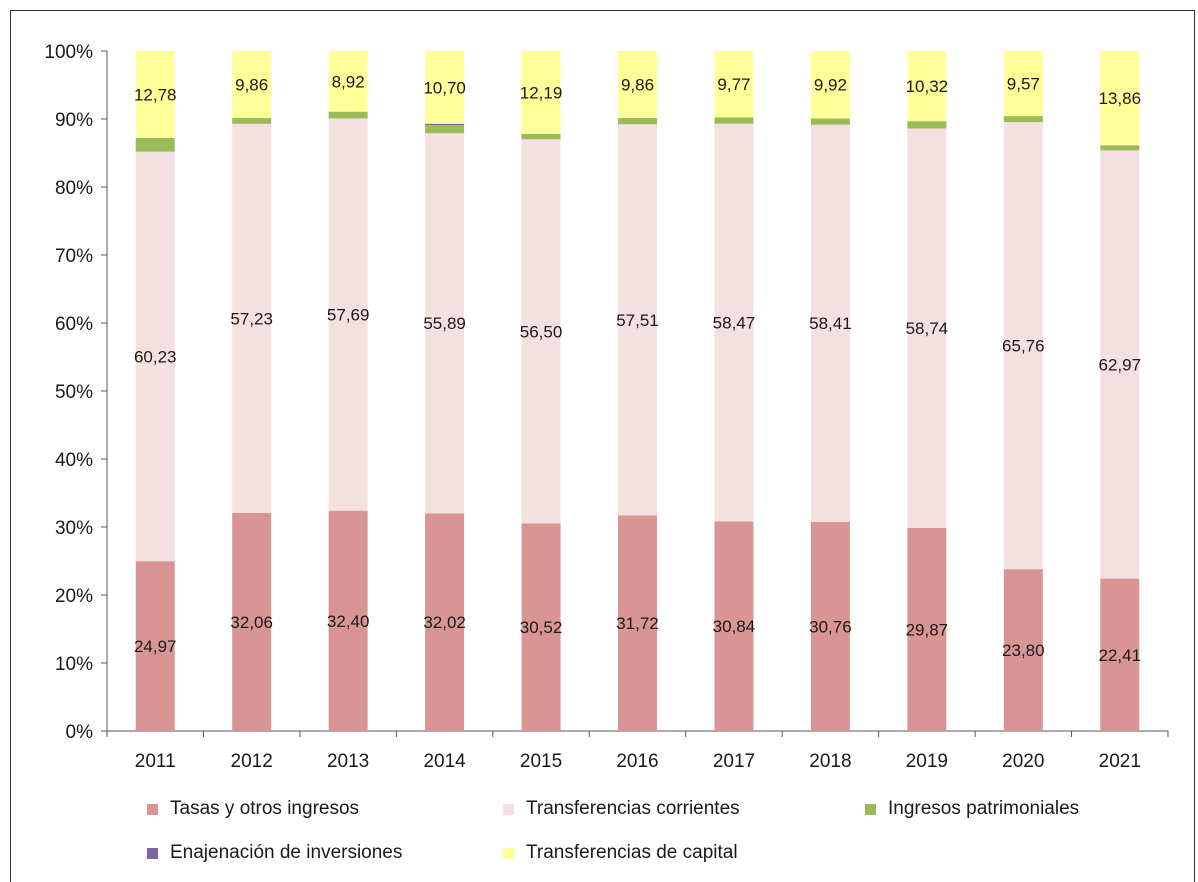 This screenshot has width=1198, height=882. I want to click on legend-label-enajenacion: Enajenación de inversiones, so click(286, 852).